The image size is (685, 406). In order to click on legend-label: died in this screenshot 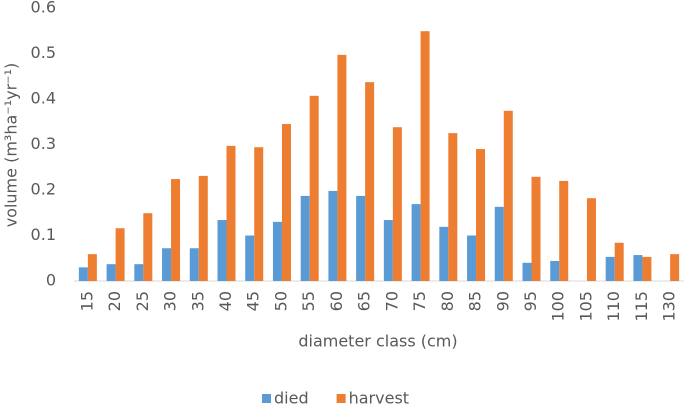, I will do `click(291, 397)`.